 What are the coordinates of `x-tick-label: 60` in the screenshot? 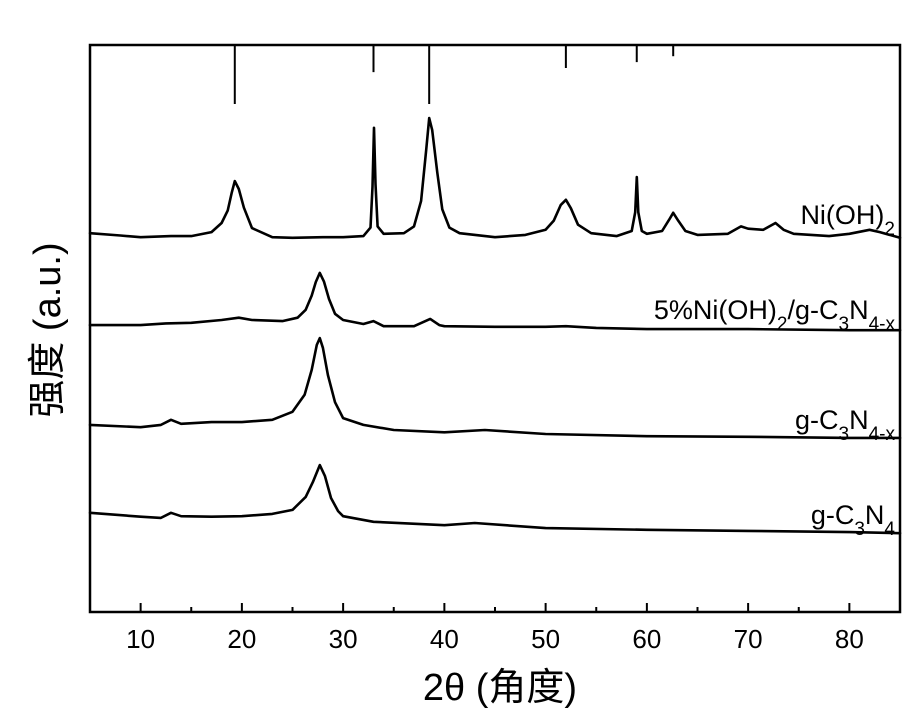 It's located at (646, 639).